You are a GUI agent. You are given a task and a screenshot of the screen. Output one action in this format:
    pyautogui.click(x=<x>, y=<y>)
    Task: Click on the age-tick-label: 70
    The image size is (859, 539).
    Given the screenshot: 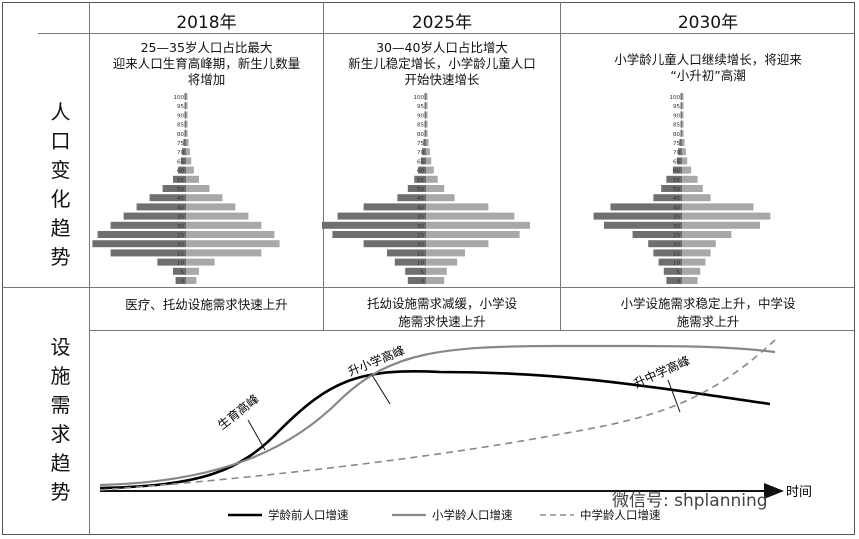 What is the action you would take?
    pyautogui.click(x=420, y=153)
    